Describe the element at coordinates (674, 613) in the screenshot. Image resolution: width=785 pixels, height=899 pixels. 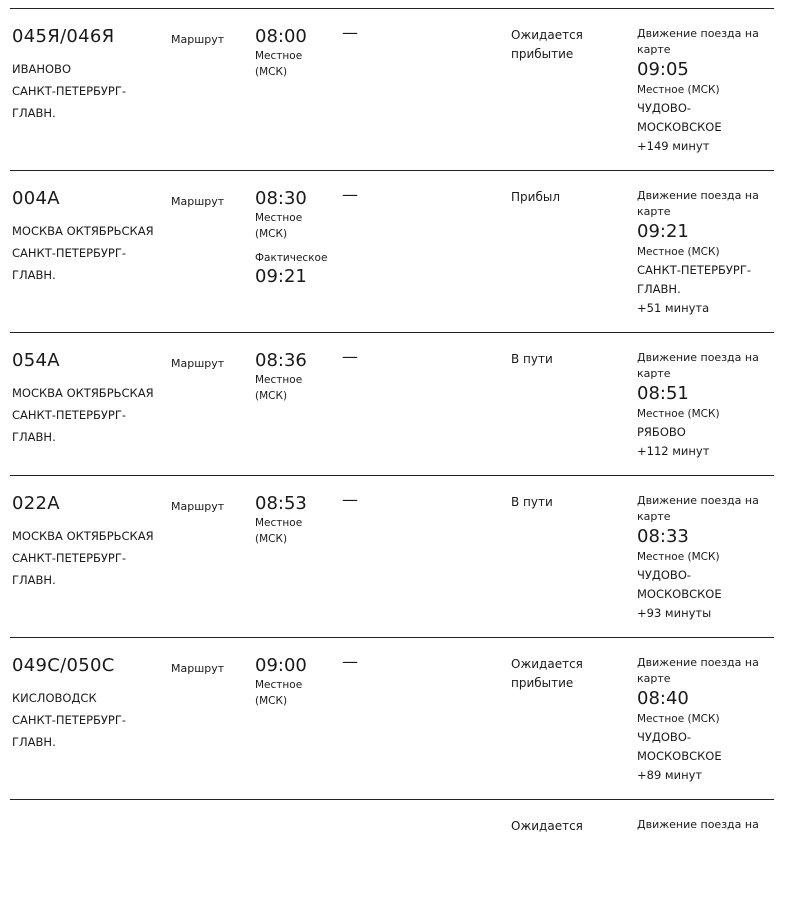
I see `delay-text: +93 минуты` at that location.